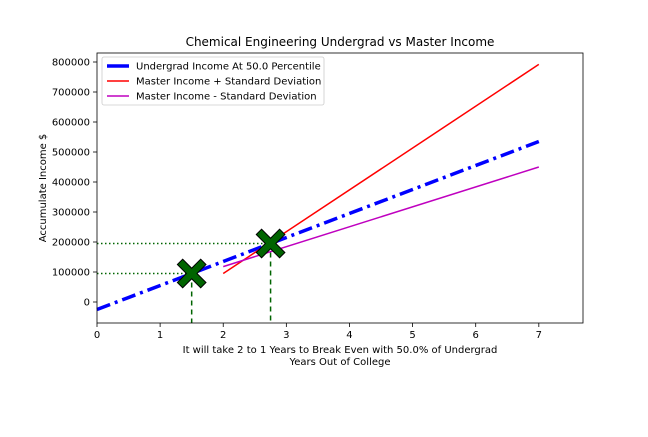 Image resolution: width=648 pixels, height=437 pixels. I want to click on x-tick-label-1: 1, so click(160, 335).